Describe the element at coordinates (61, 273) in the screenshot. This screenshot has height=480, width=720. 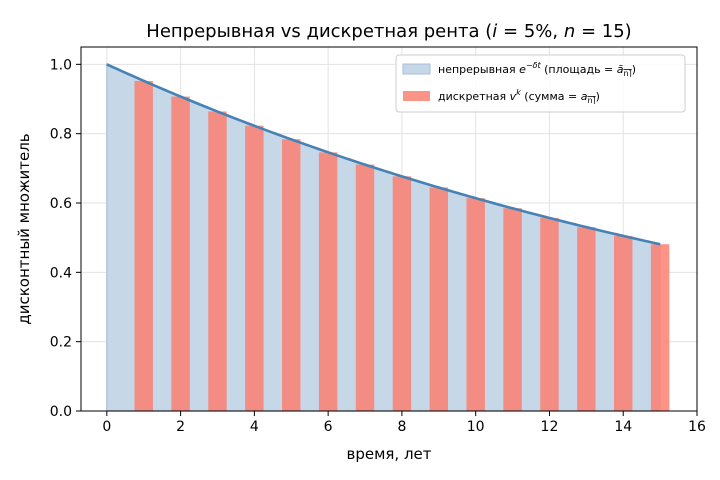
I see `y-tick-label: 0.4` at that location.